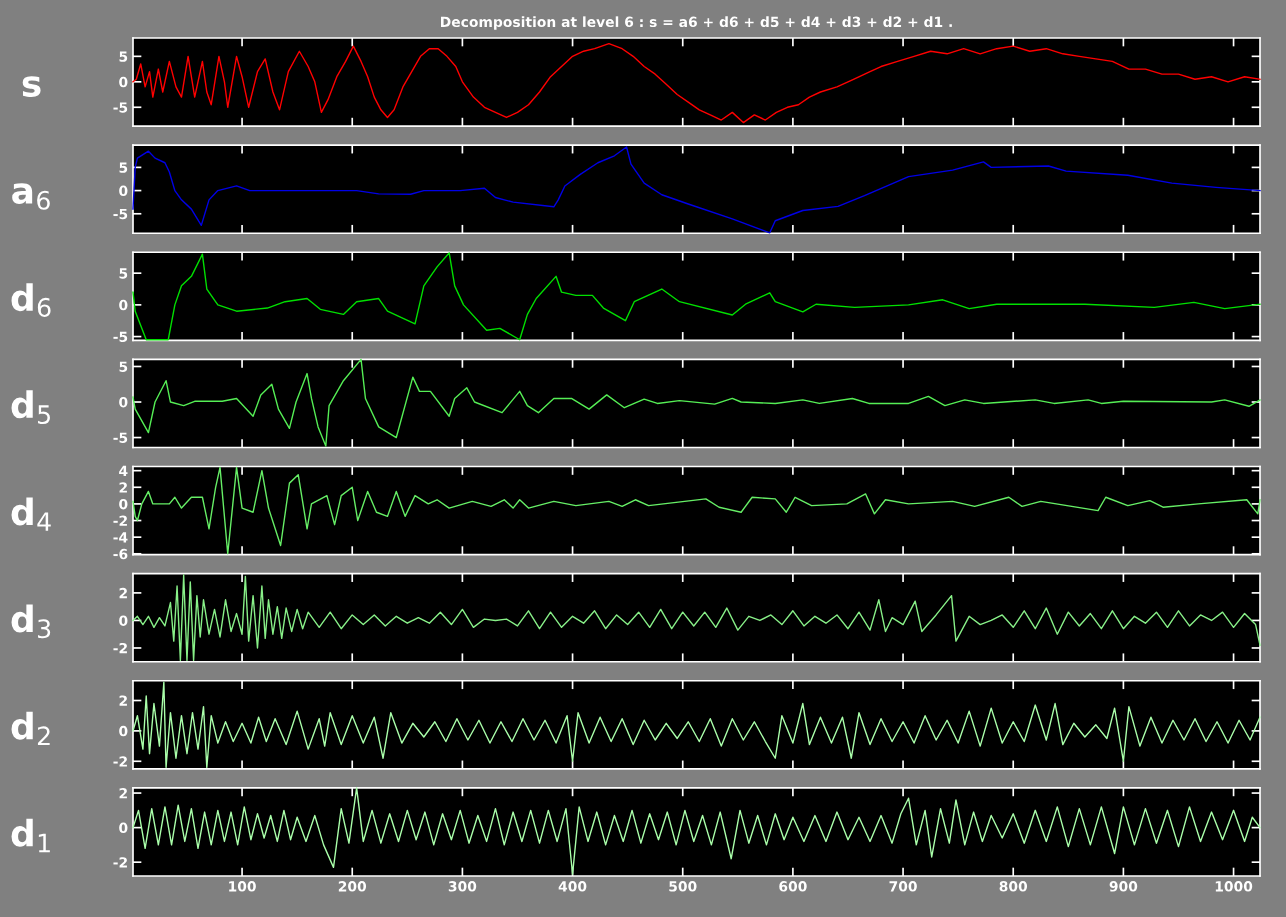 This screenshot has width=1286, height=917. I want to click on x-tick-label: 700, so click(903, 886).